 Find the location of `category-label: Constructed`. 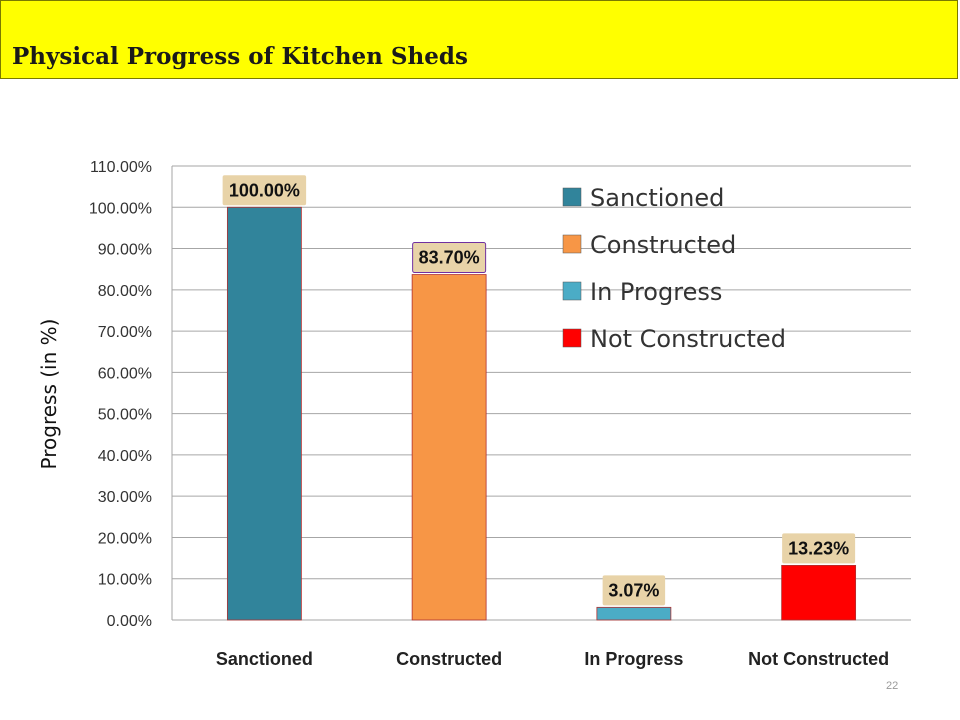

category-label: Constructed is located at coordinates (449, 659).